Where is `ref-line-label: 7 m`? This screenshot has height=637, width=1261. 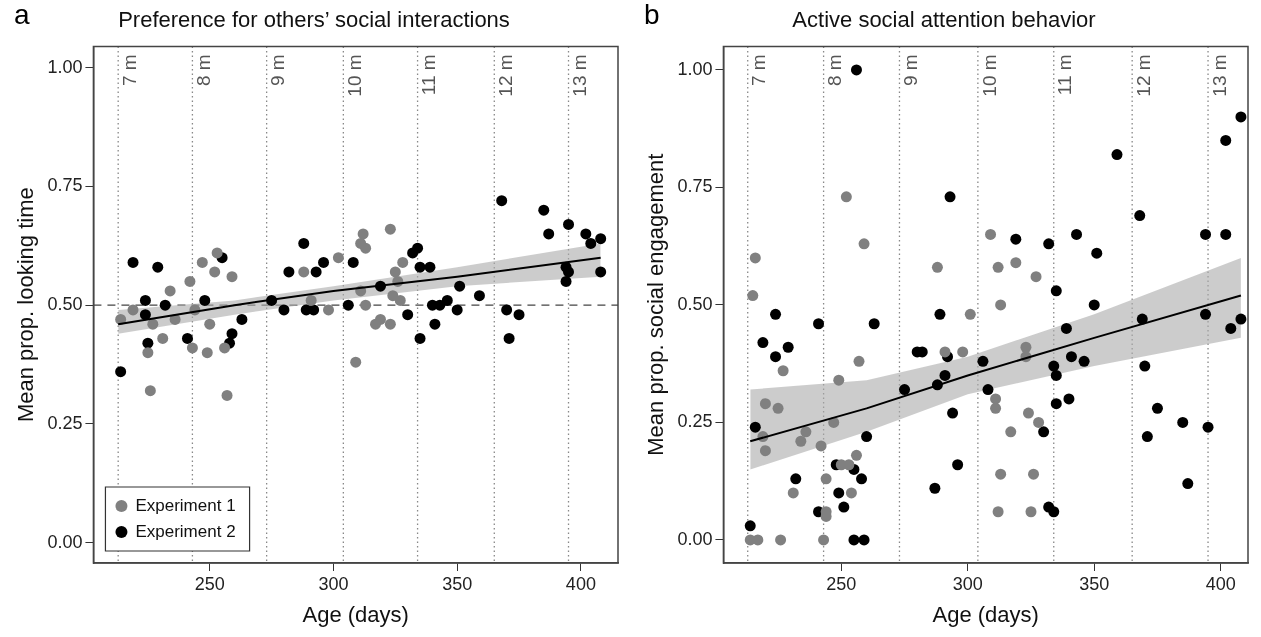
ref-line-label: 7 m is located at coordinates (129, 70).